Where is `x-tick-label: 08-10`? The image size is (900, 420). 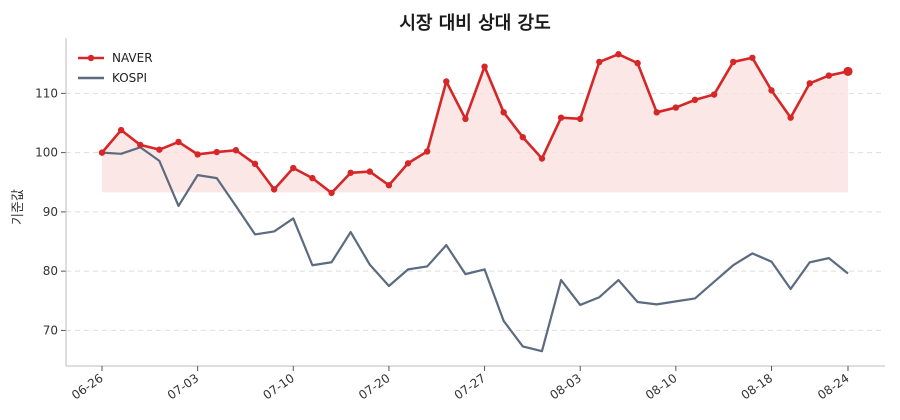
x-tick-label: 08-10 is located at coordinates (661, 386).